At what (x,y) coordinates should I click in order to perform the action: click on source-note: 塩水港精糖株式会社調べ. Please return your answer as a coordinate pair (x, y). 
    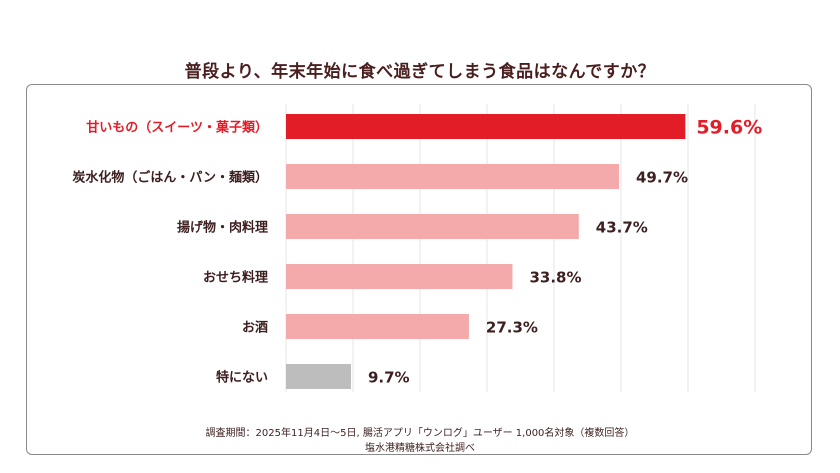
    Looking at the image, I should click on (420, 448).